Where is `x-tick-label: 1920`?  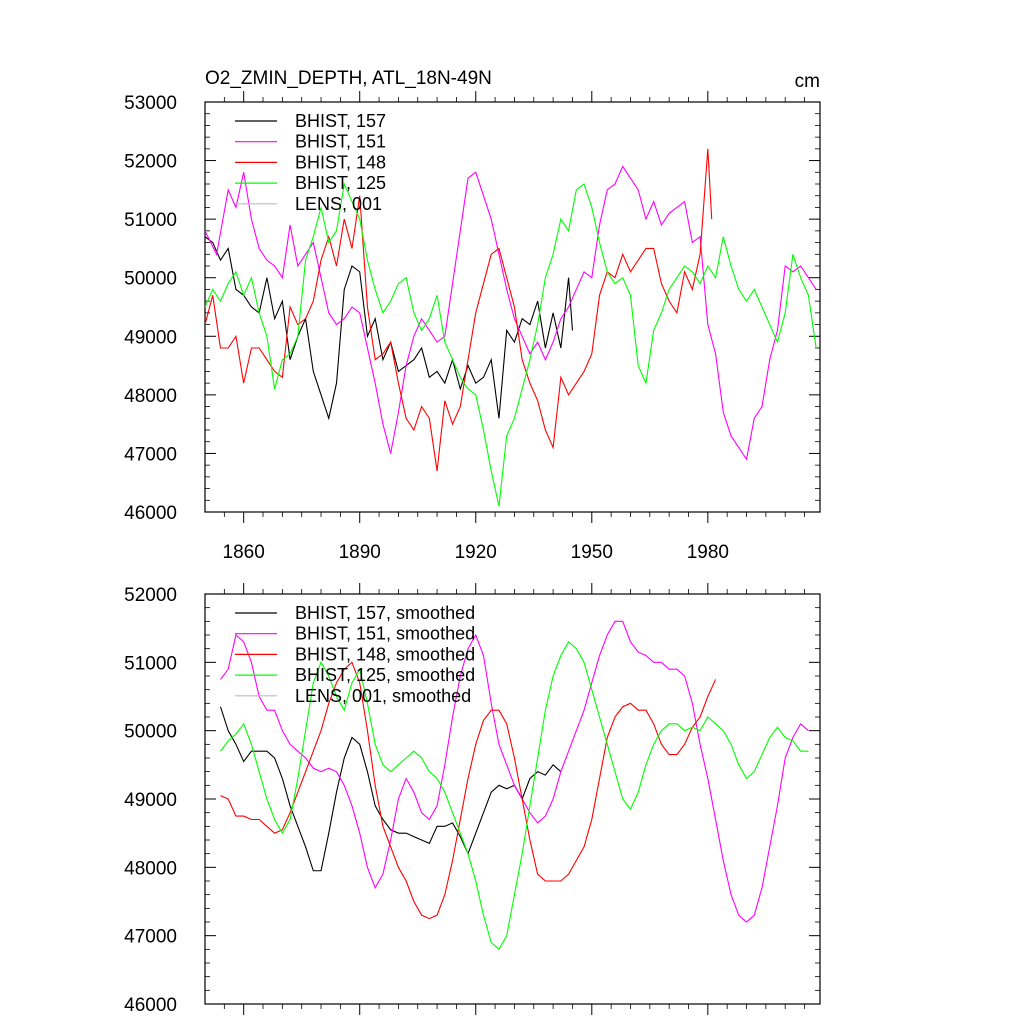
x-tick-label: 1920 is located at coordinates (476, 552).